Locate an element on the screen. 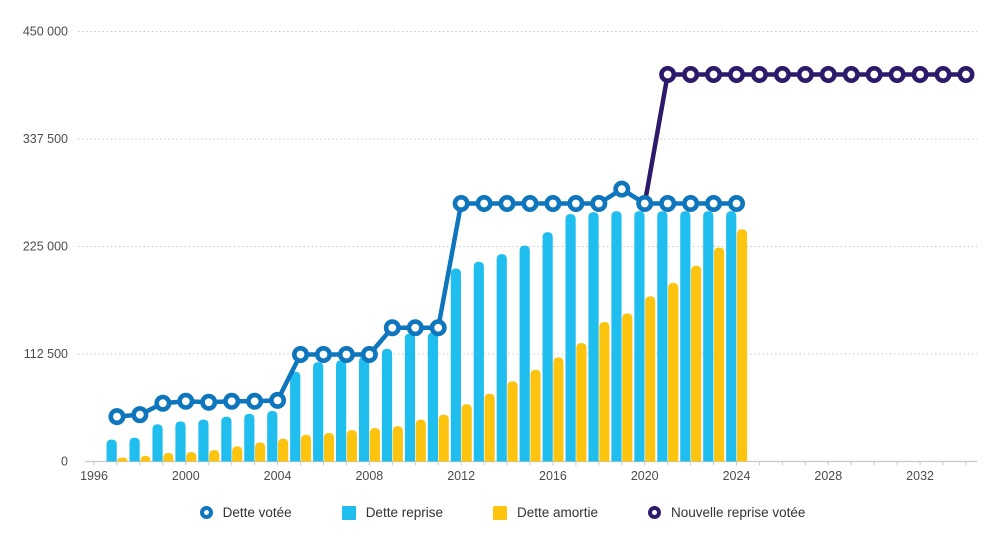 Image resolution: width=1005 pixels, height=538 pixels. marker-dette_votee-2021 is located at coordinates (668, 204).